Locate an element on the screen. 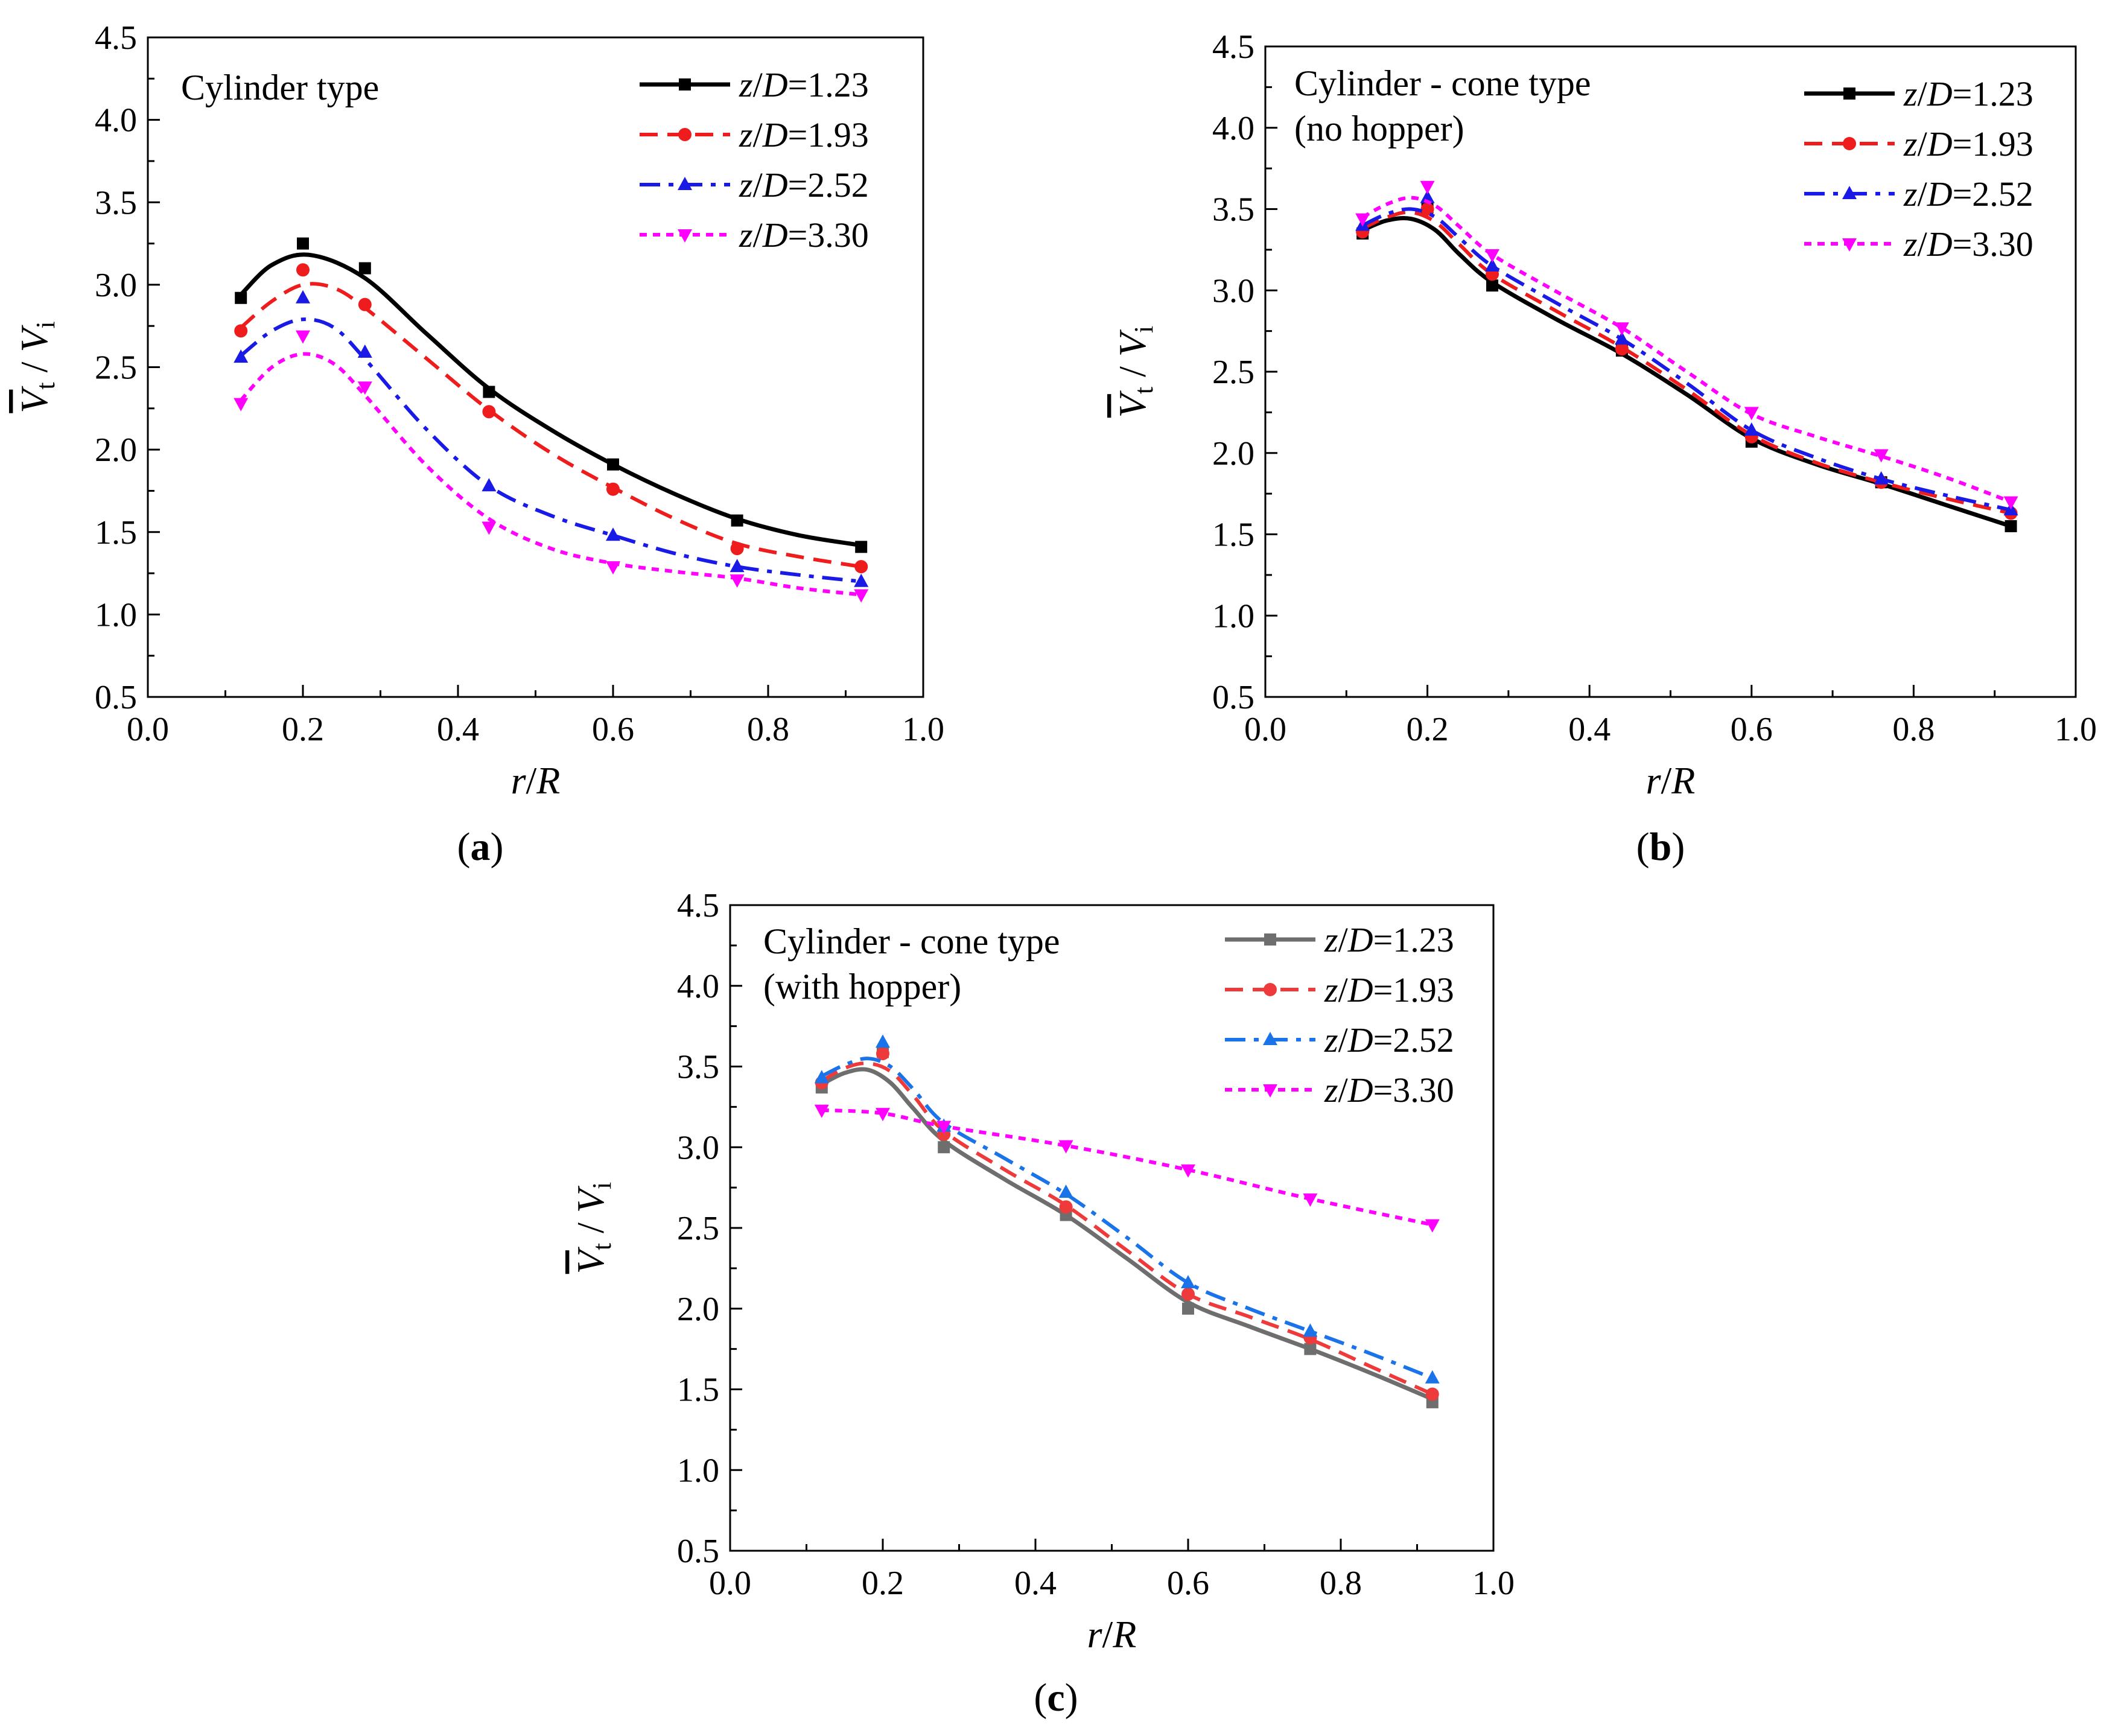  y-tick-label: 4.0 is located at coordinates (698, 986).